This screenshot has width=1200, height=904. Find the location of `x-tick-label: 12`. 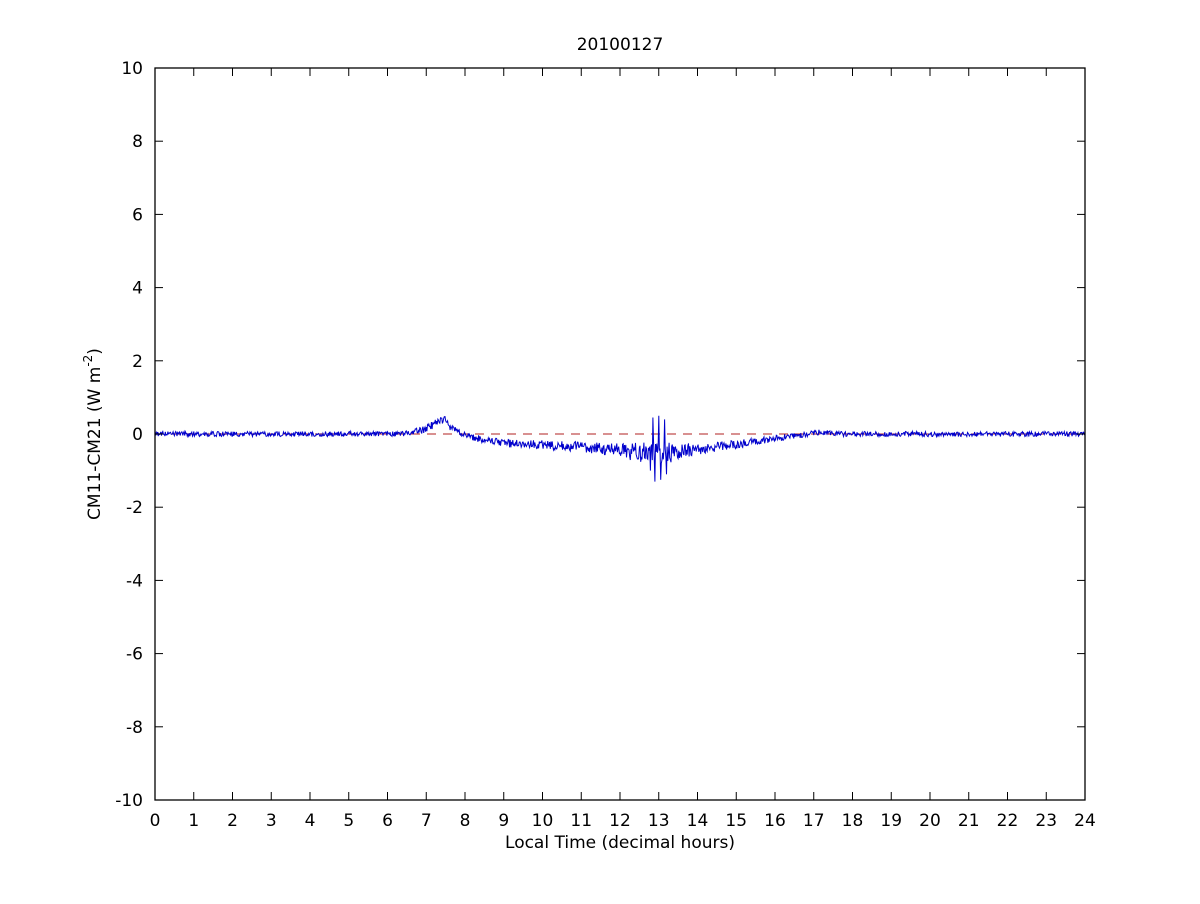

x-tick-label: 12 is located at coordinates (620, 821).